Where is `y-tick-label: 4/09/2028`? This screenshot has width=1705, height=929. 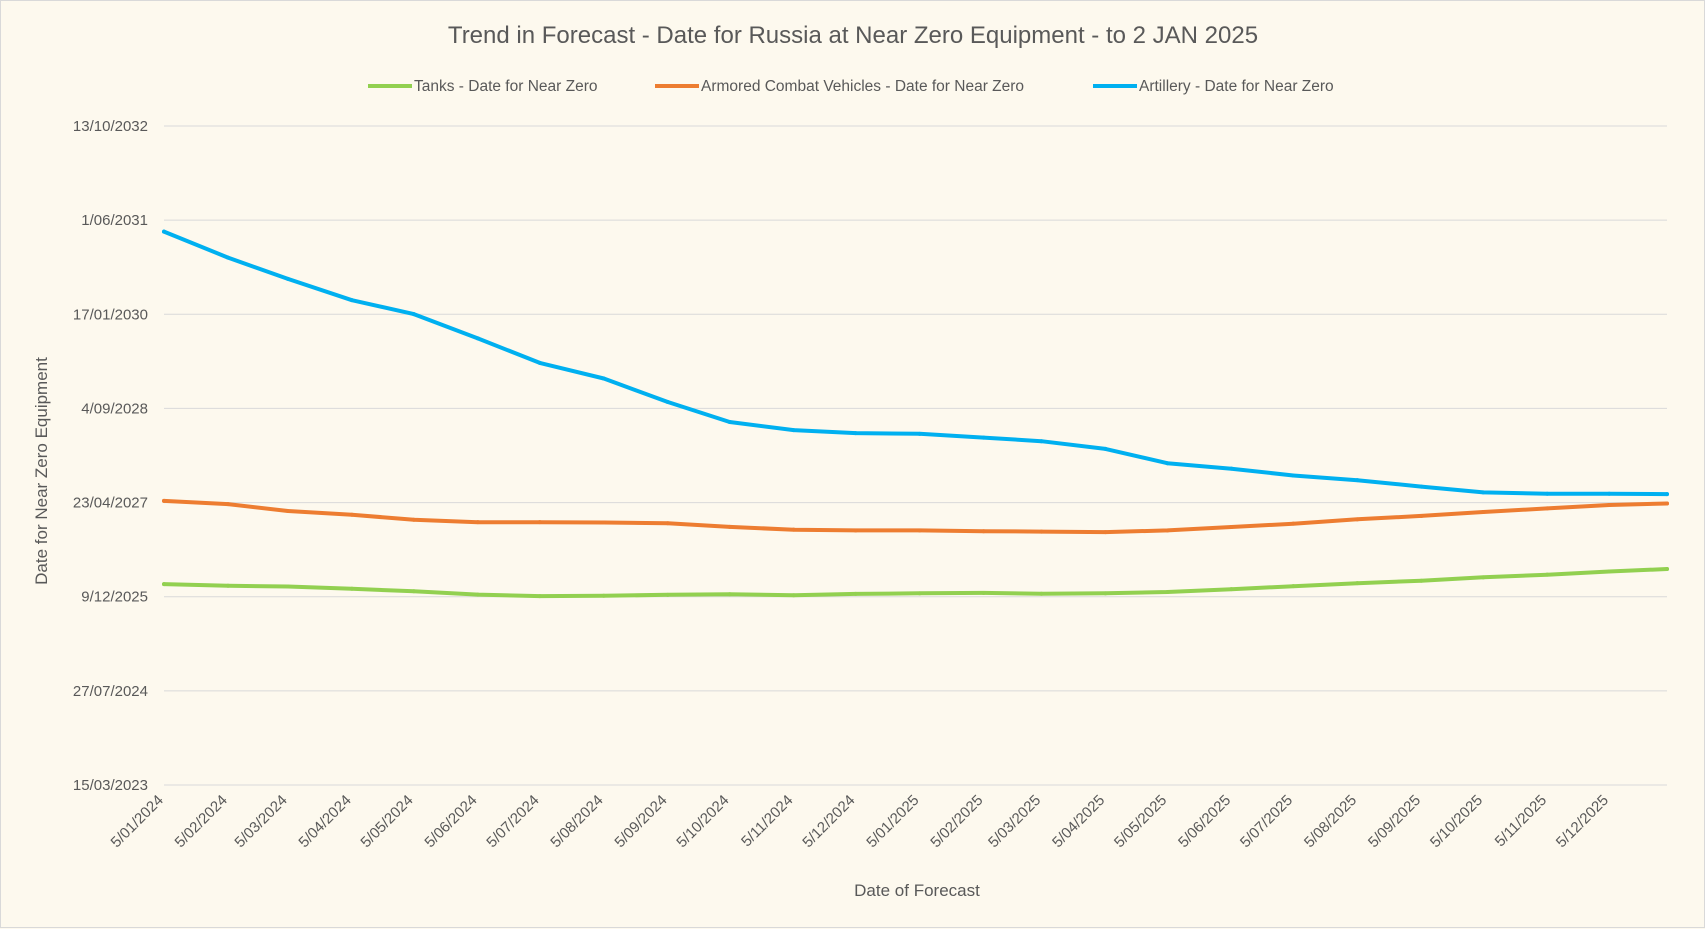
y-tick-label: 4/09/2028 is located at coordinates (114, 408).